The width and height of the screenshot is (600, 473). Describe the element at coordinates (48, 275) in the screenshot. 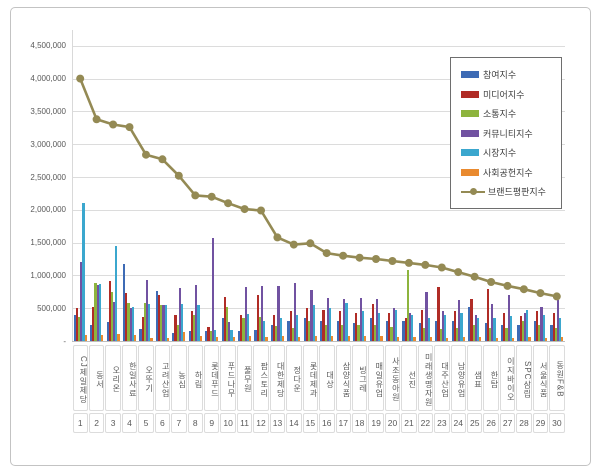

I see `y-tick-label: 1,000,000` at that location.